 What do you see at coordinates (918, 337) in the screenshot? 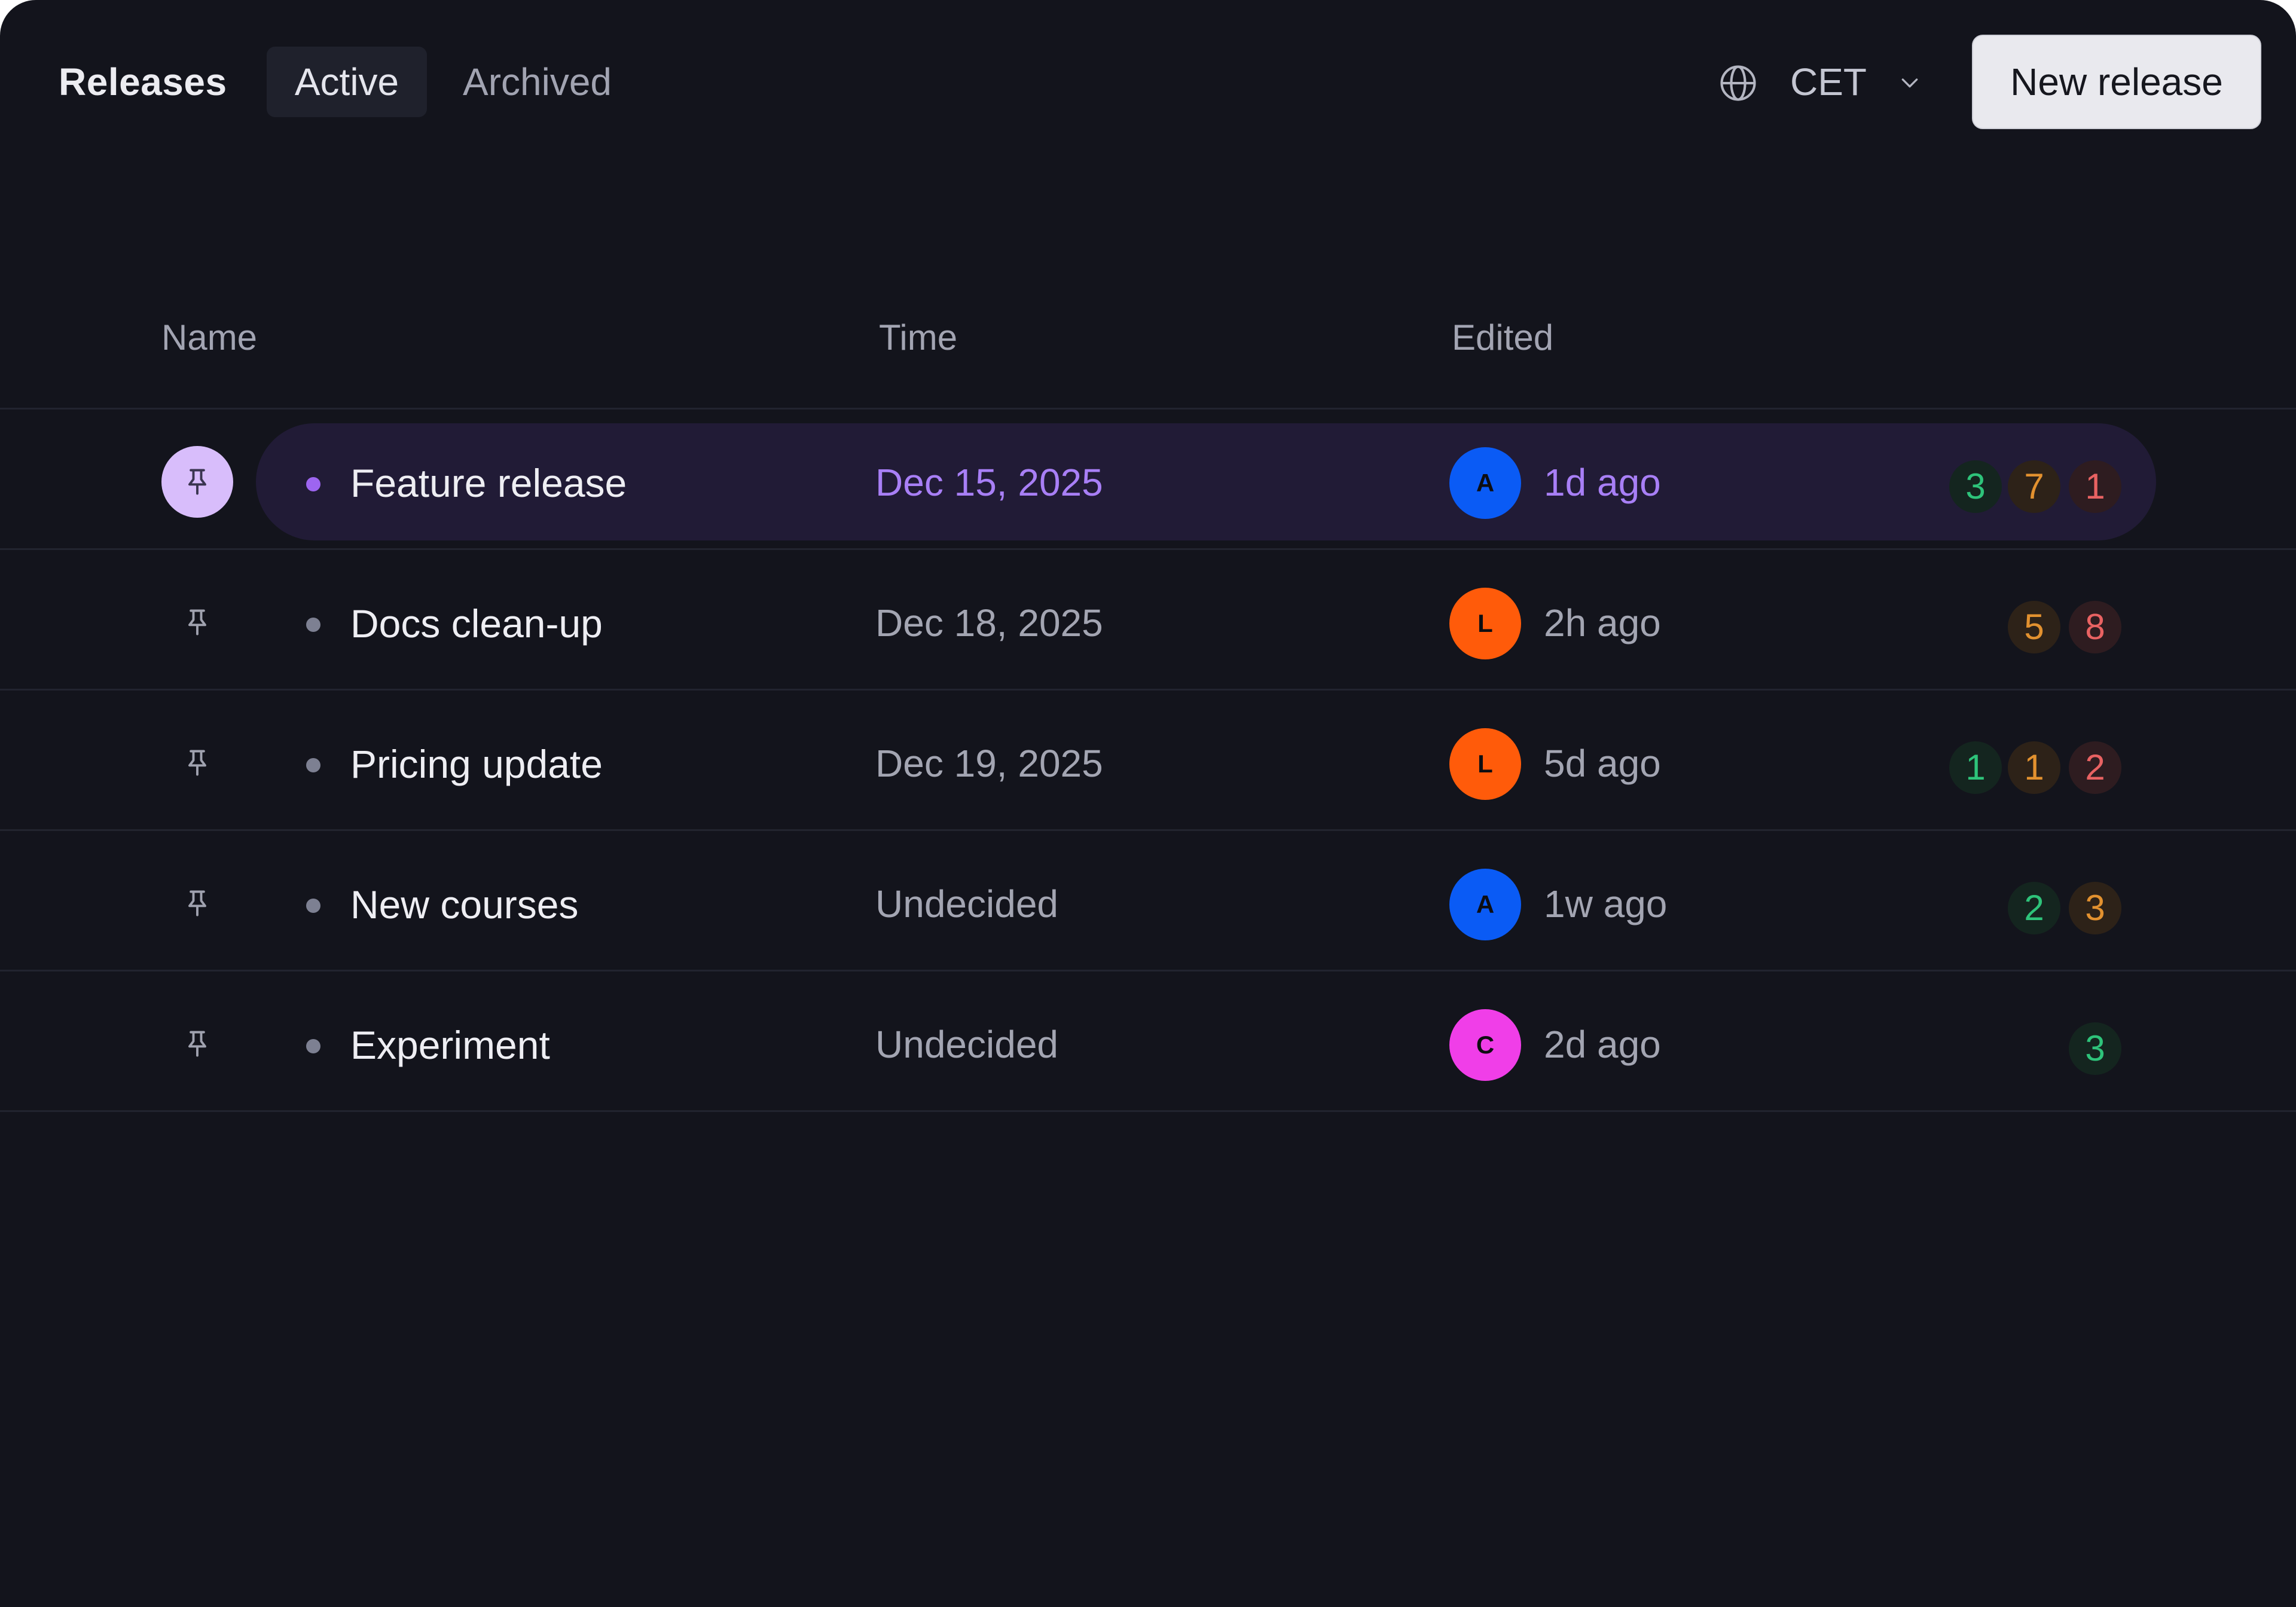
I see `column-header-time: Time` at bounding box center [918, 337].